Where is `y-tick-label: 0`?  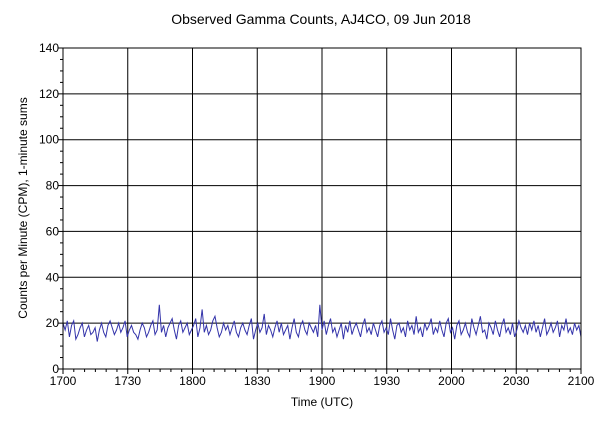
y-tick-label: 0 is located at coordinates (55, 369).